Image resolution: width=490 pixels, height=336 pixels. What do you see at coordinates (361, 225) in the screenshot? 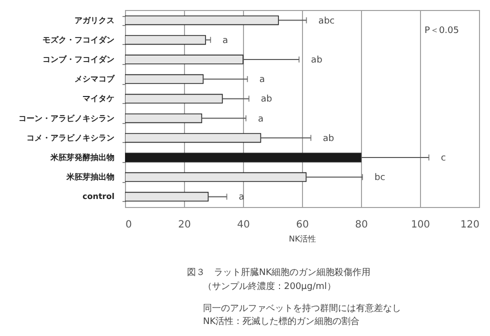
I see `x-tick-label: 80` at bounding box center [361, 225].